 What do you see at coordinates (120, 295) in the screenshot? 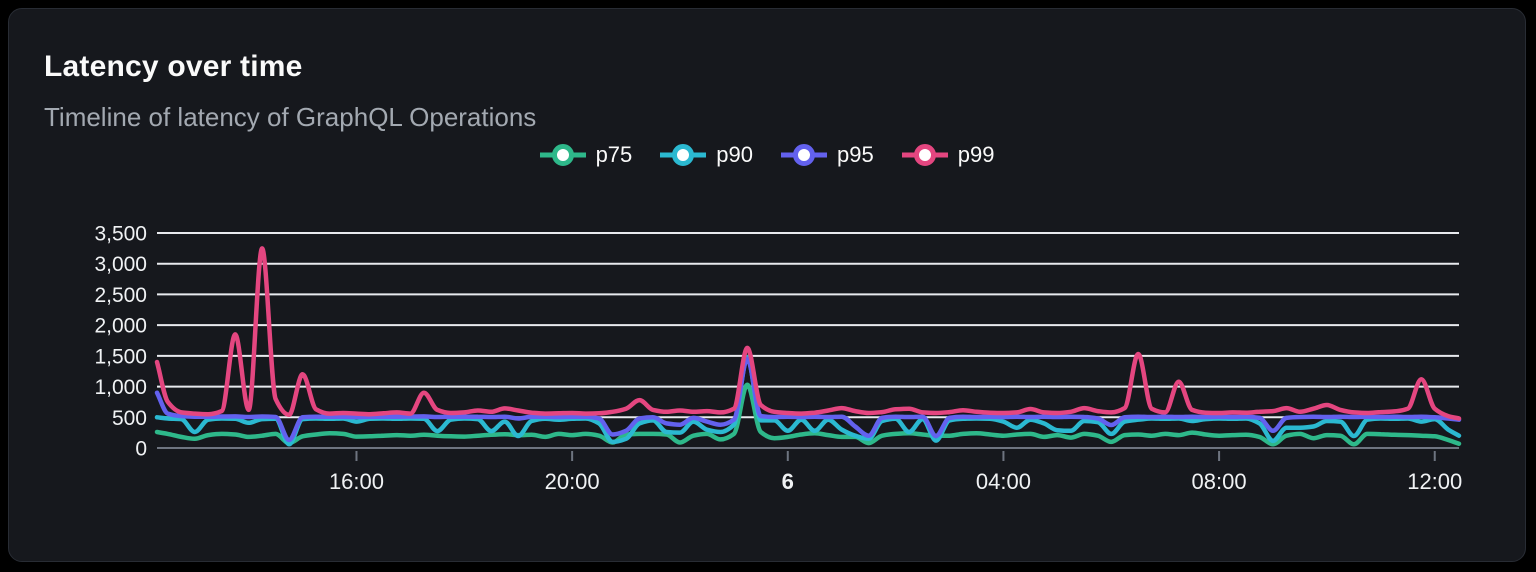
I see `y-tick-label: 2,500` at bounding box center [120, 295].